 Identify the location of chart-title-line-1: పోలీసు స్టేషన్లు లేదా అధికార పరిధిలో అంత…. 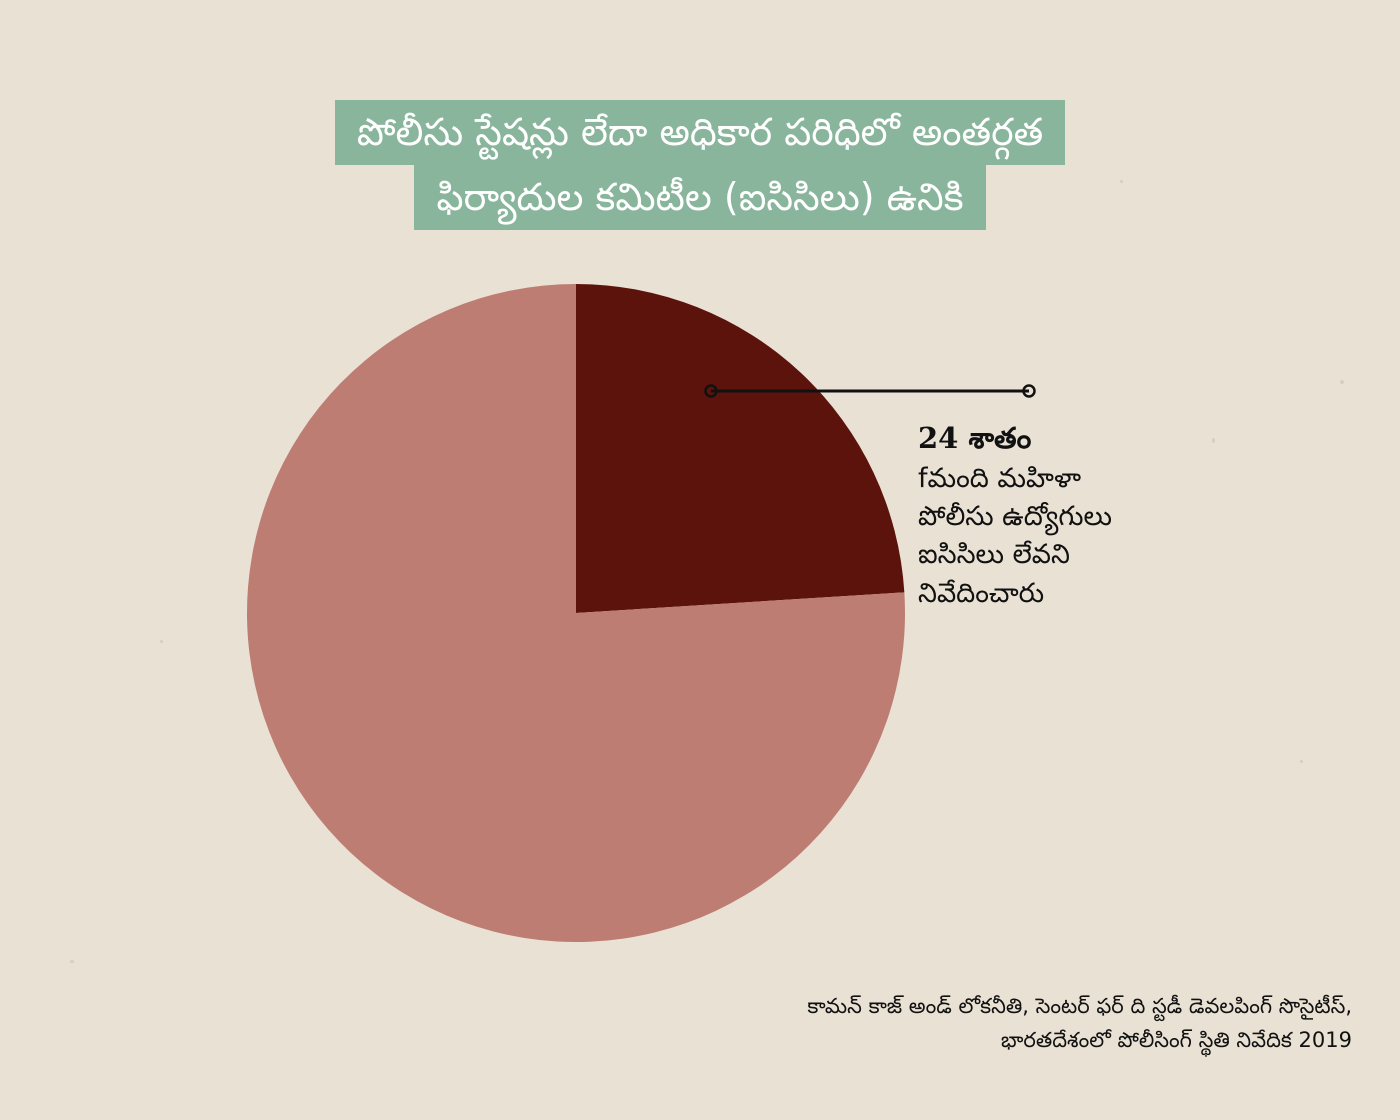
(700, 132).